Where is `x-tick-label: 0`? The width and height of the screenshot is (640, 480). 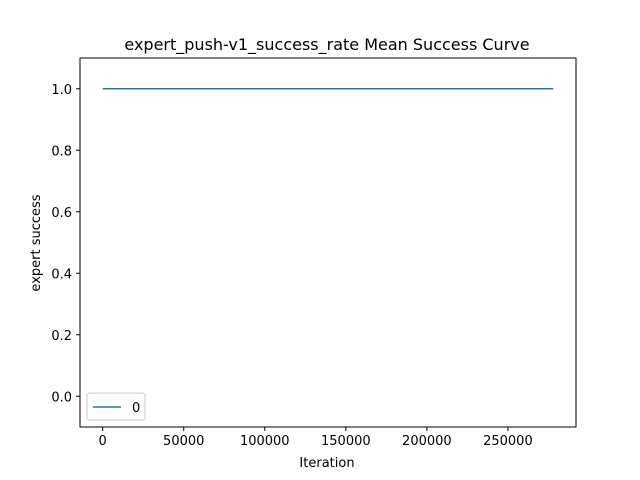 x-tick-label: 0 is located at coordinates (103, 441).